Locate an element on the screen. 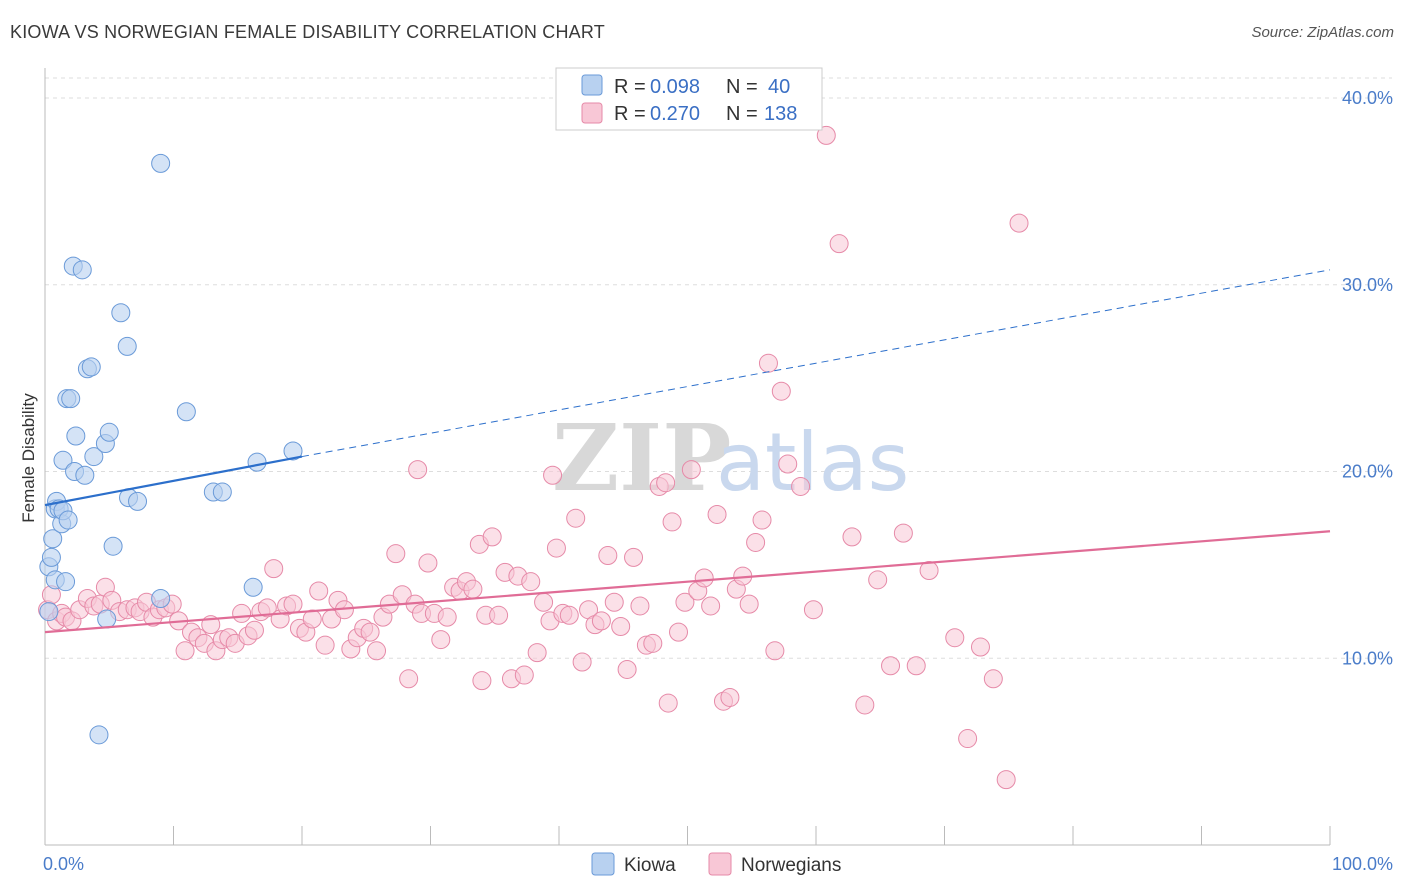  norwegians-trend-line is located at coordinates (687, 582).